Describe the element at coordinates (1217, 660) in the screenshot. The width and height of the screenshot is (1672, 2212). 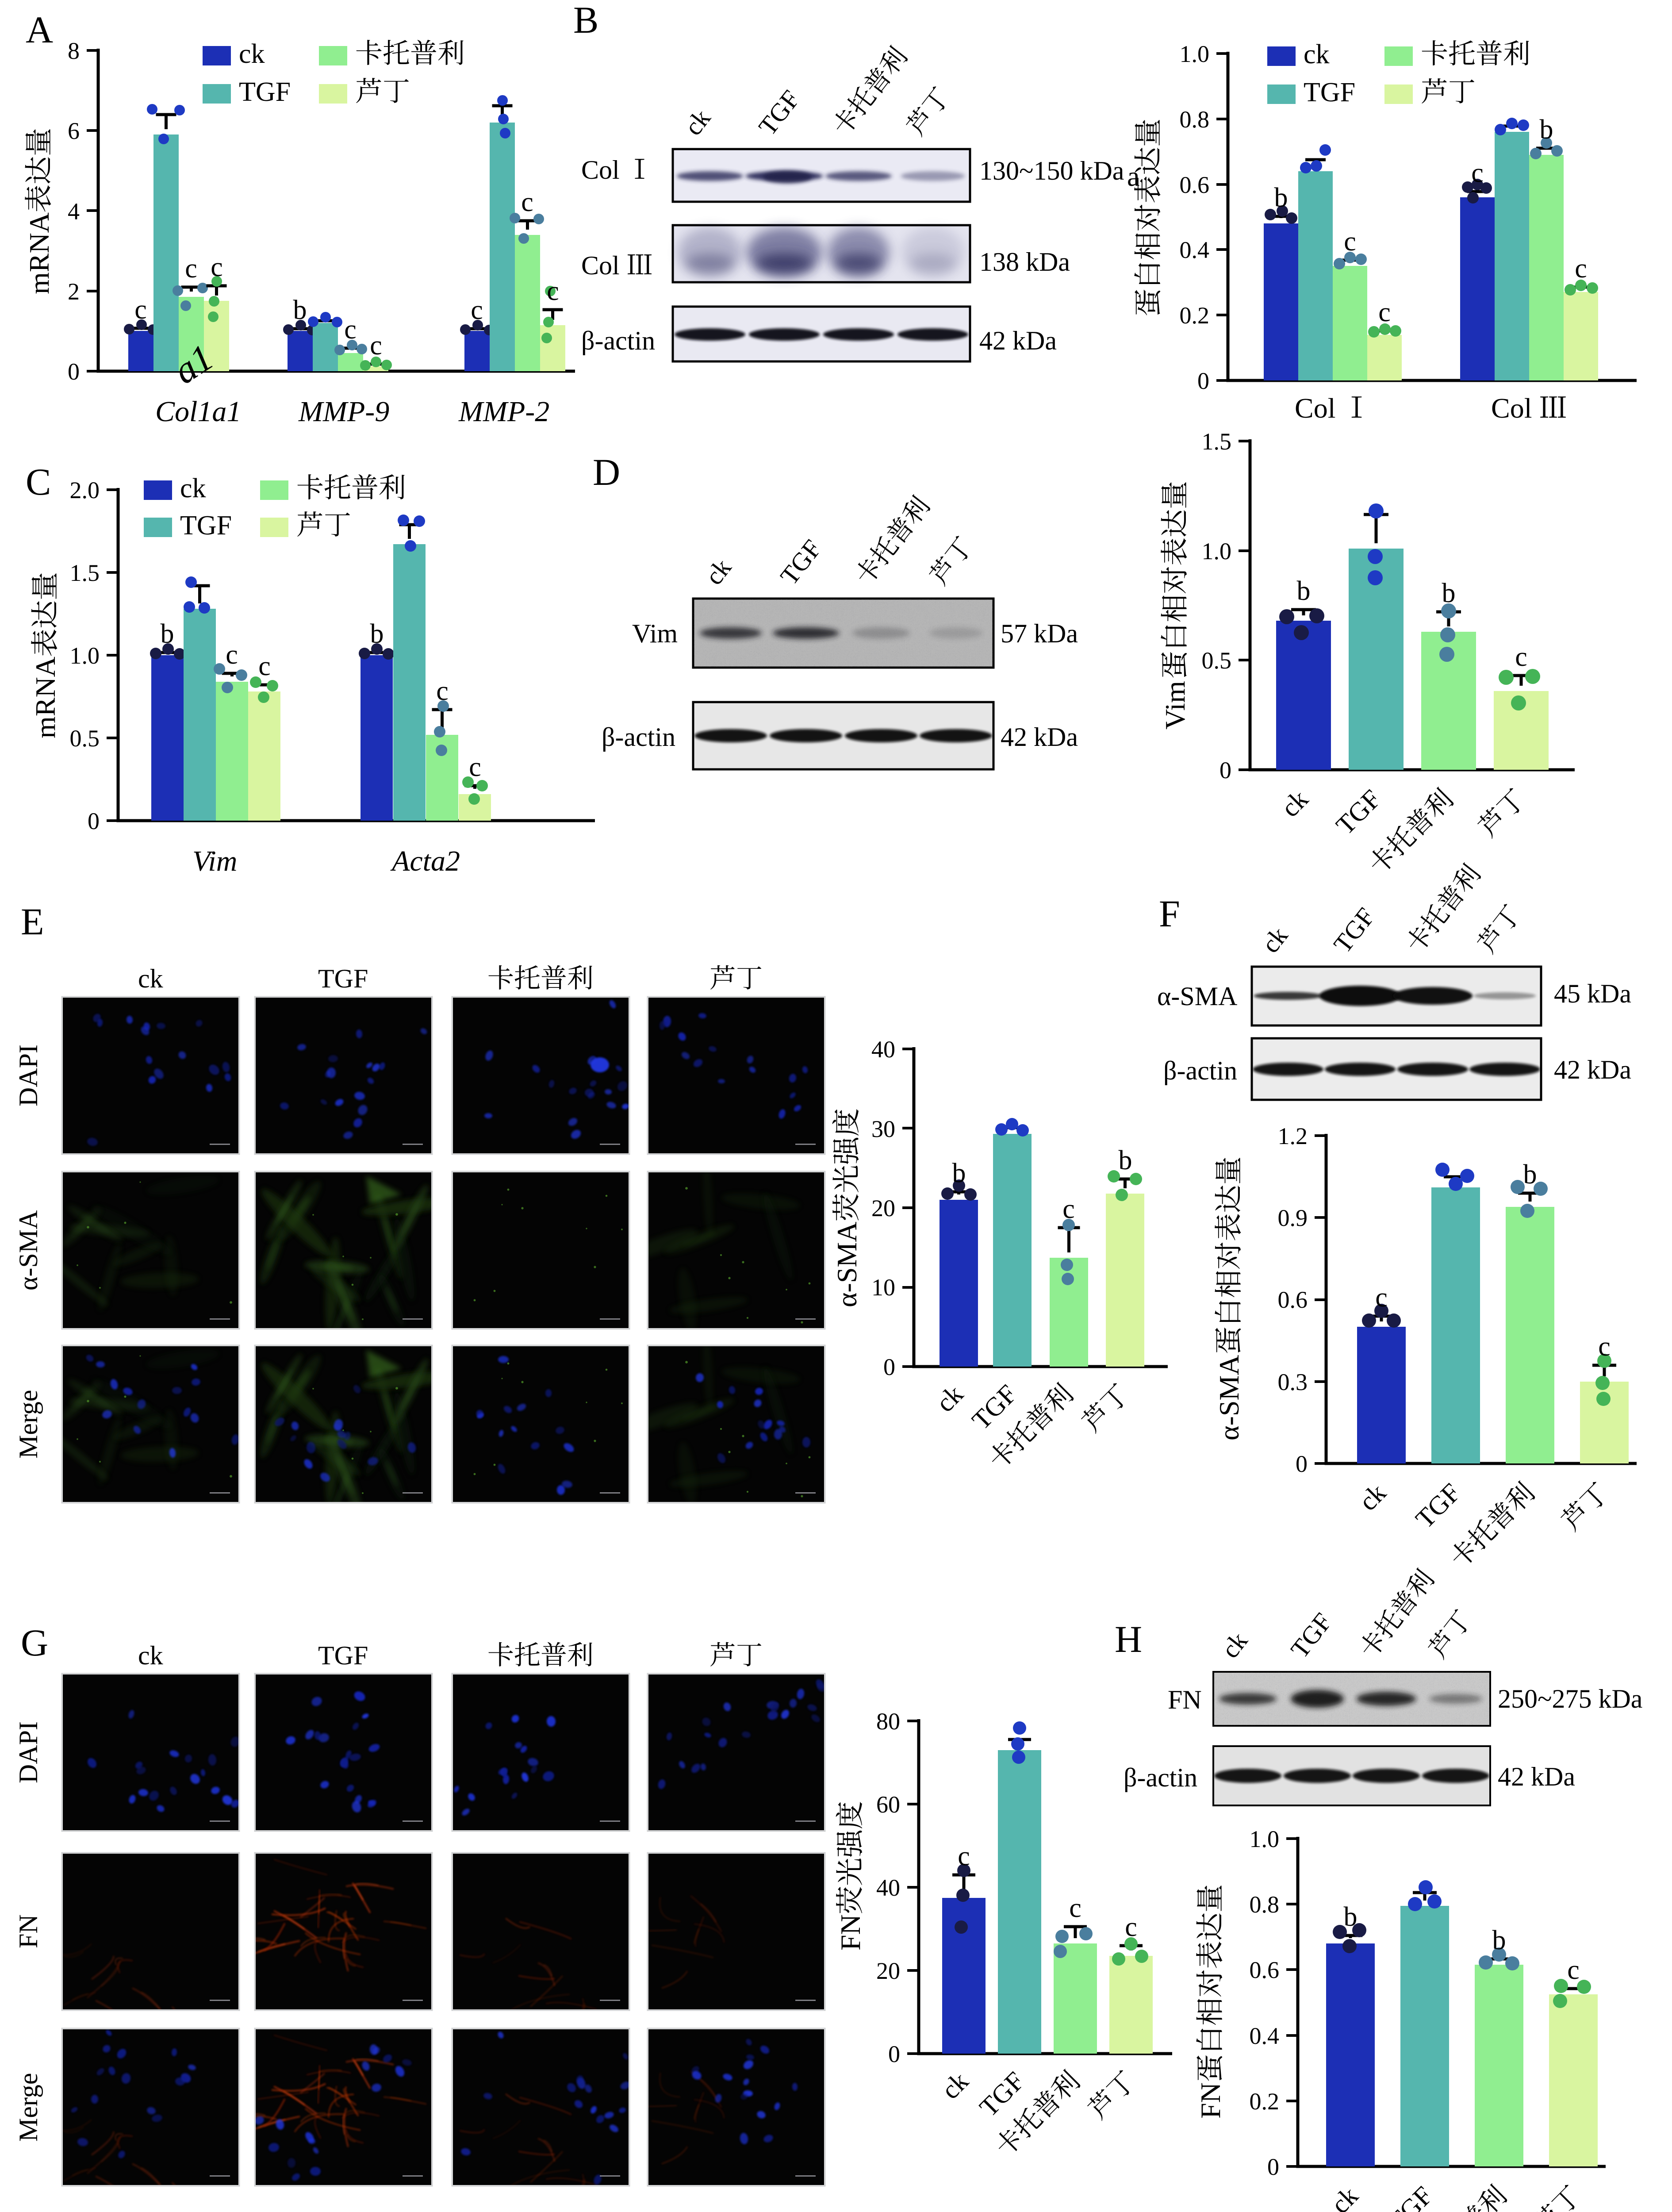
I see `svg-text: 0.5` at that location.